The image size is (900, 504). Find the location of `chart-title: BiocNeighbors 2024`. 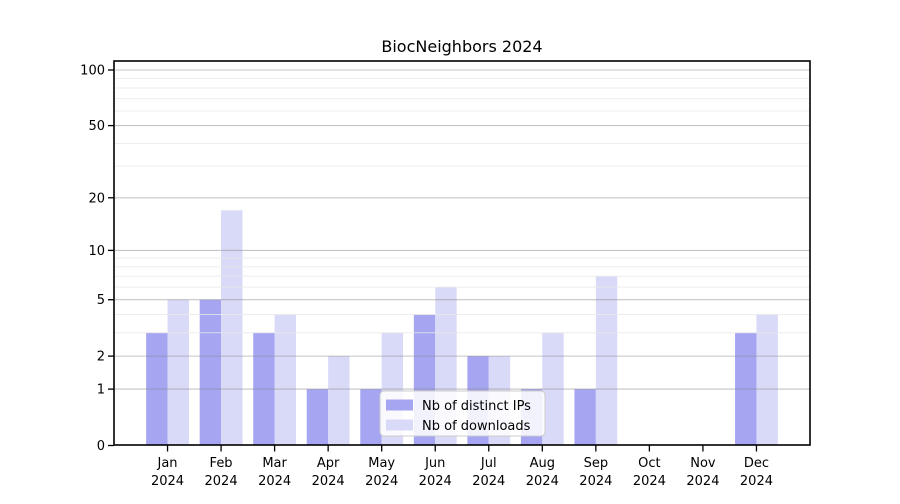

chart-title: BiocNeighbors 2024 is located at coordinates (461, 46).